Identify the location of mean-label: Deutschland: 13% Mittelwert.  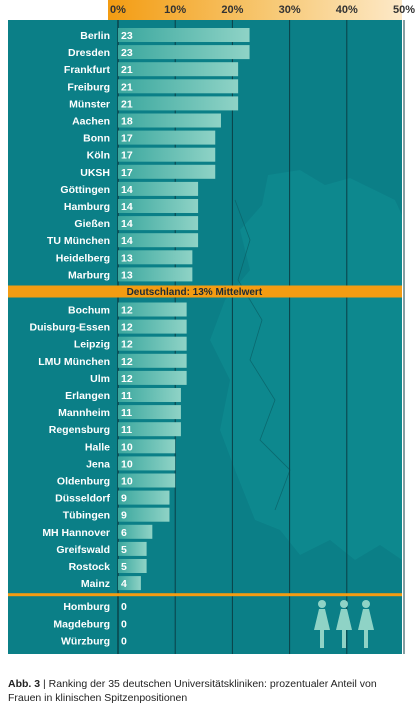
(195, 292).